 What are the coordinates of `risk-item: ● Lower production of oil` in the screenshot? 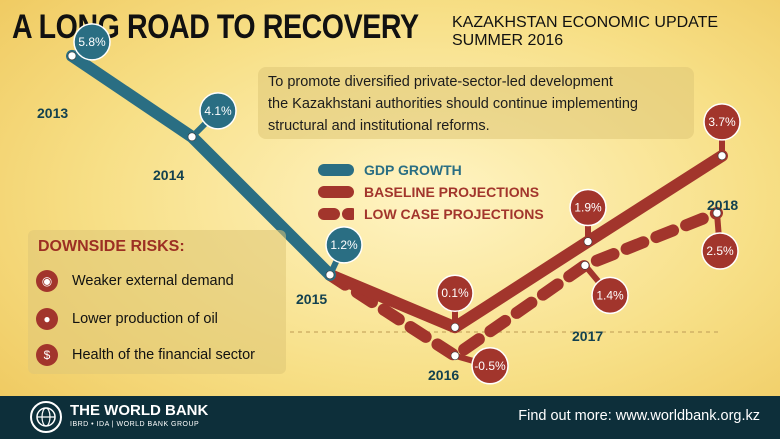 It's located at (127, 319).